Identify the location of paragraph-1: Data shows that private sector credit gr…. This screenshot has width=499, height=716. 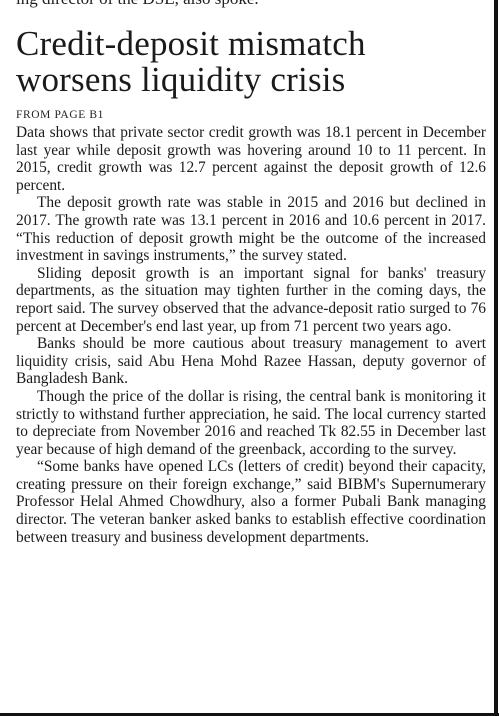
(251, 159).